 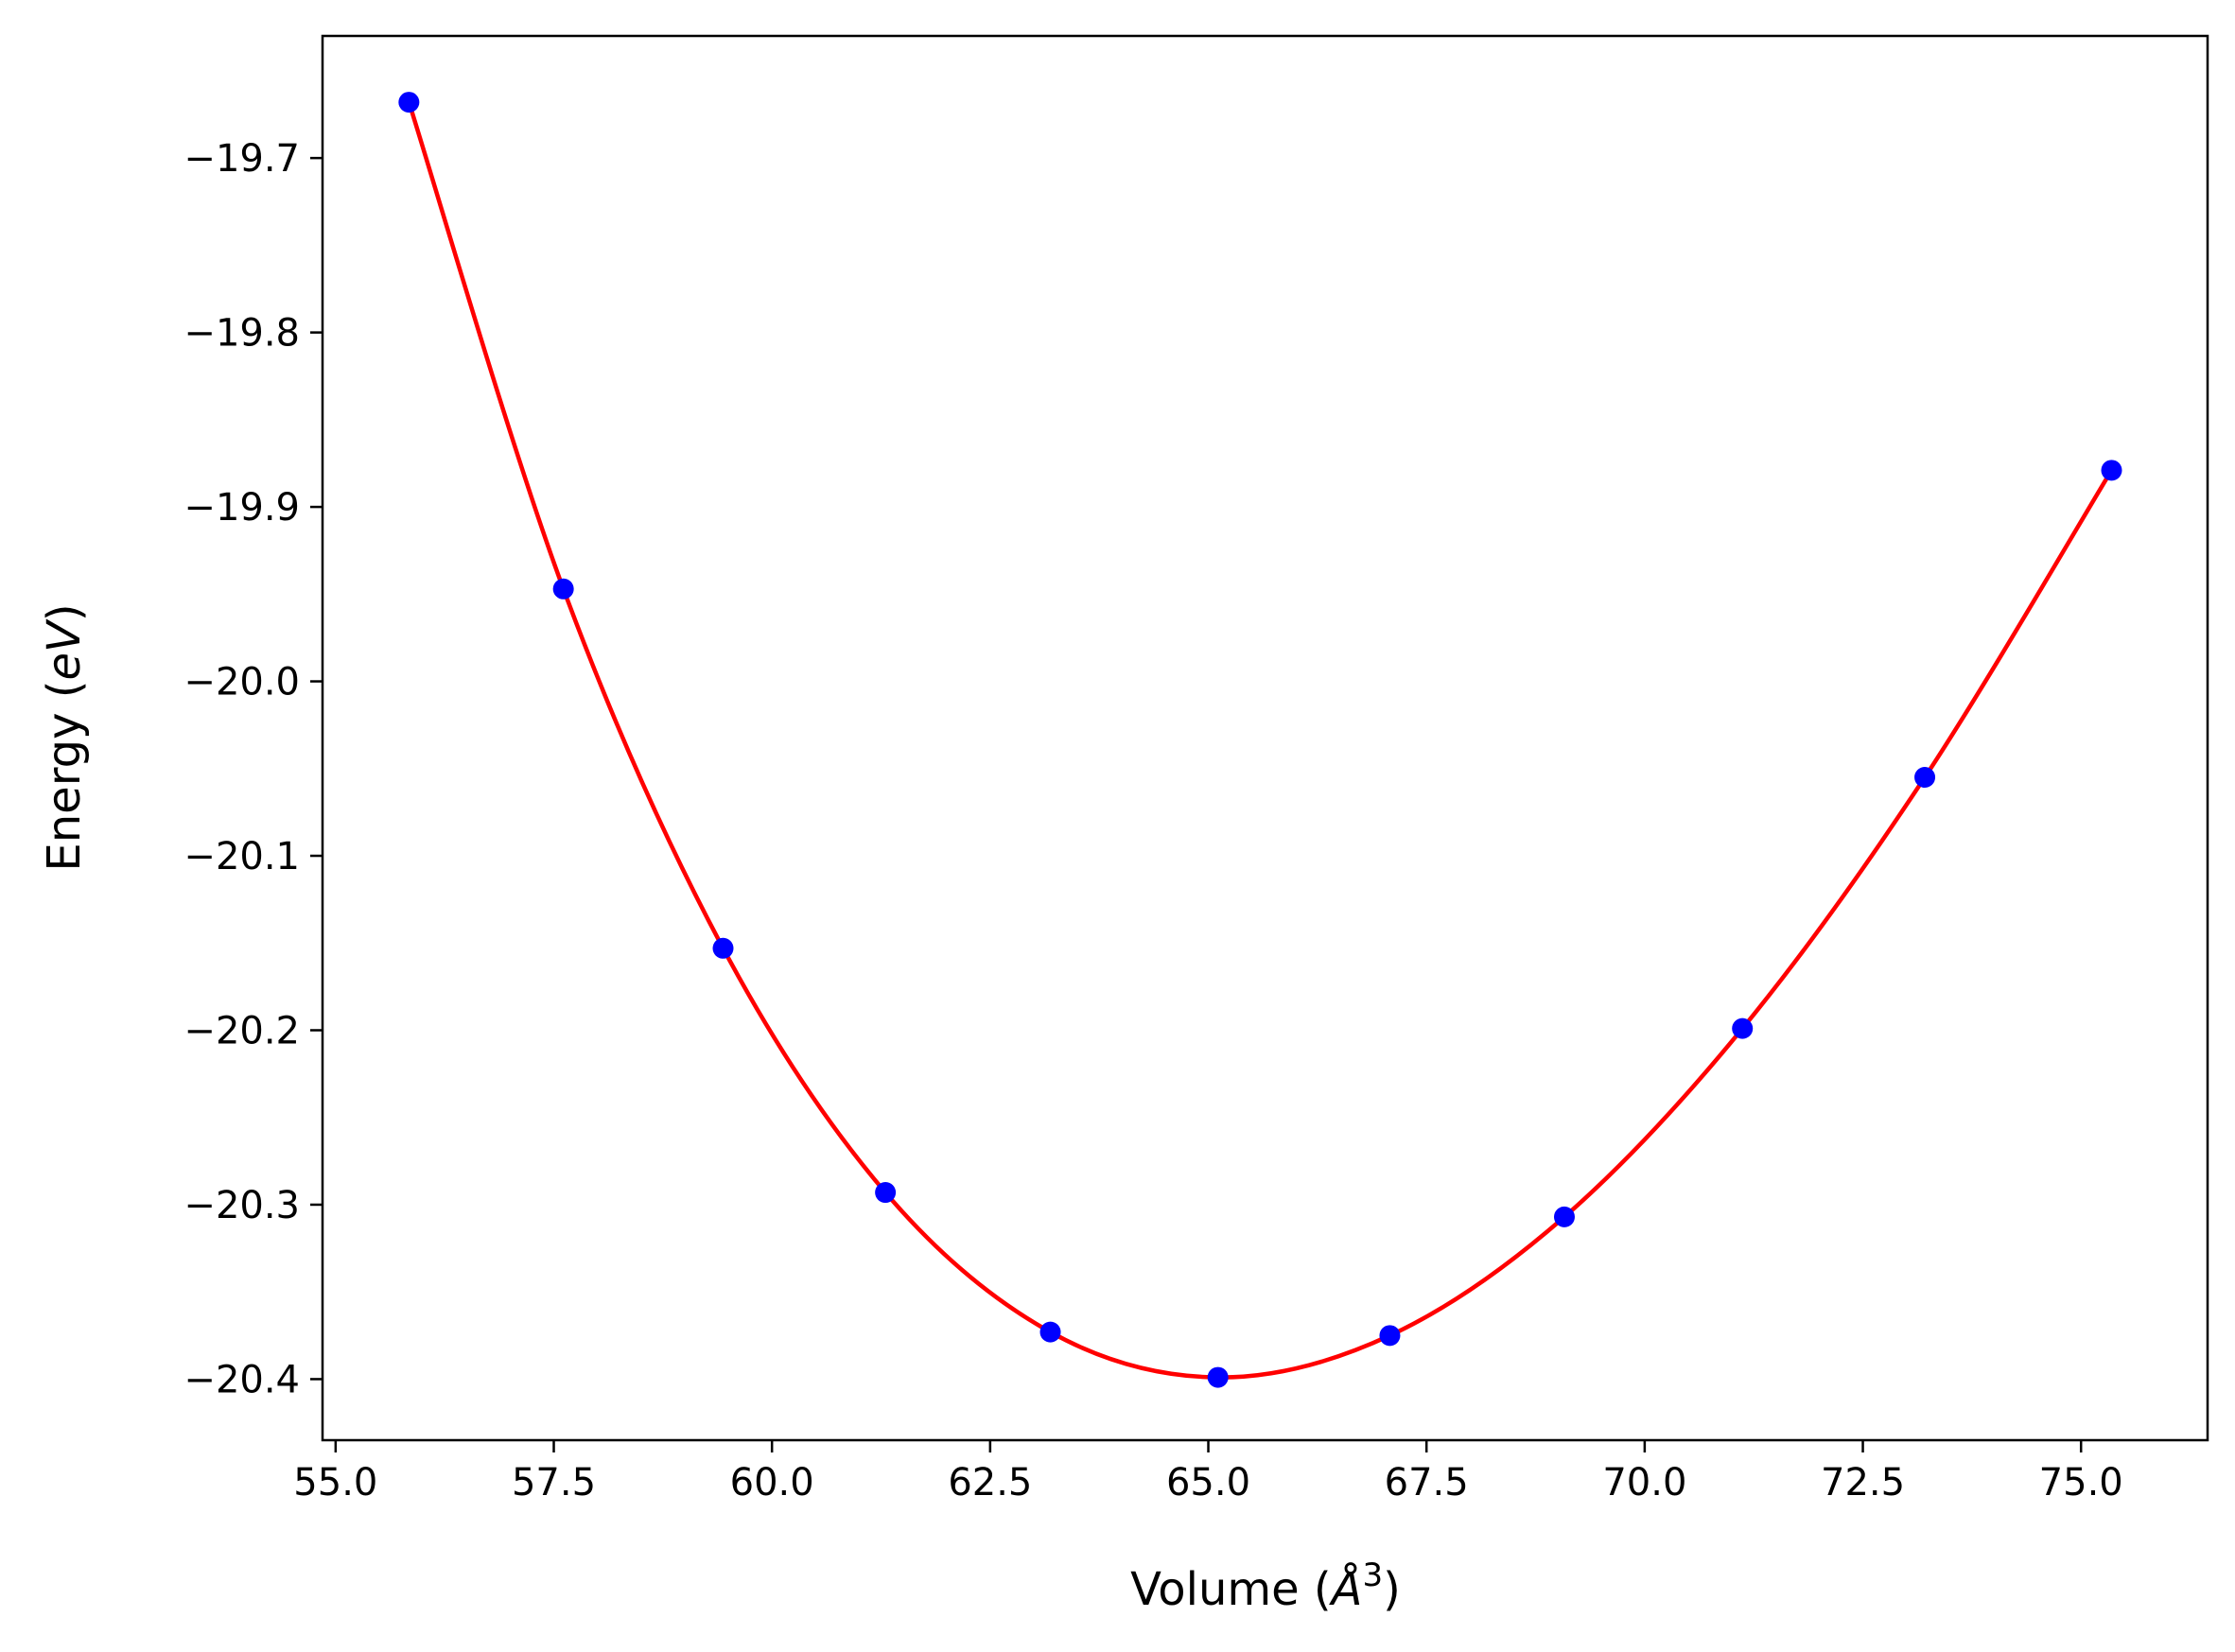 What do you see at coordinates (772, 1483) in the screenshot?
I see `x-tick-label: 60.0` at bounding box center [772, 1483].